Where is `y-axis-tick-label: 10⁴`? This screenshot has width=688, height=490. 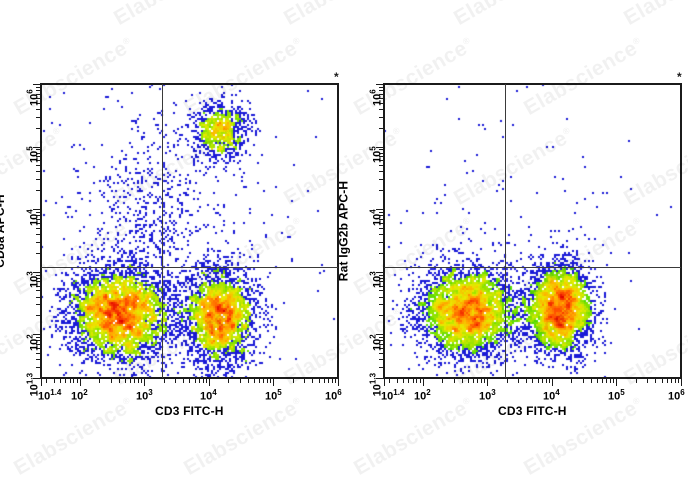
y-axis-tick-label: 10⁴ is located at coordinates (376, 218).